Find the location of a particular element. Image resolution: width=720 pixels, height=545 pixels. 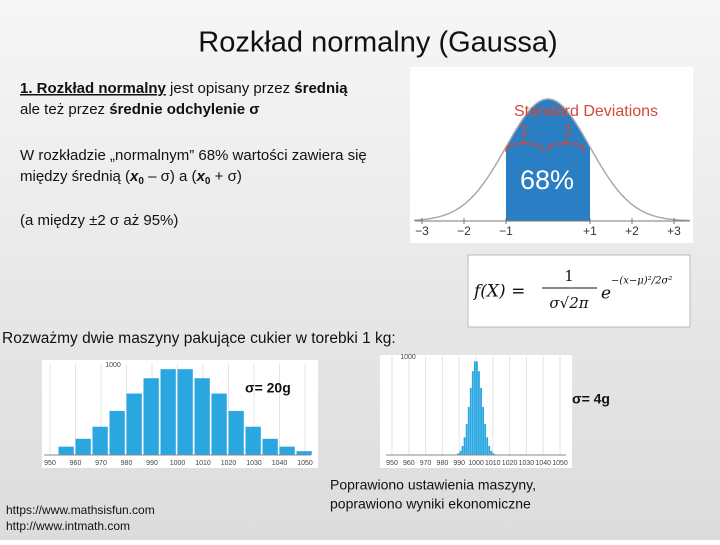

axis-label: +2 is located at coordinates (632, 231).